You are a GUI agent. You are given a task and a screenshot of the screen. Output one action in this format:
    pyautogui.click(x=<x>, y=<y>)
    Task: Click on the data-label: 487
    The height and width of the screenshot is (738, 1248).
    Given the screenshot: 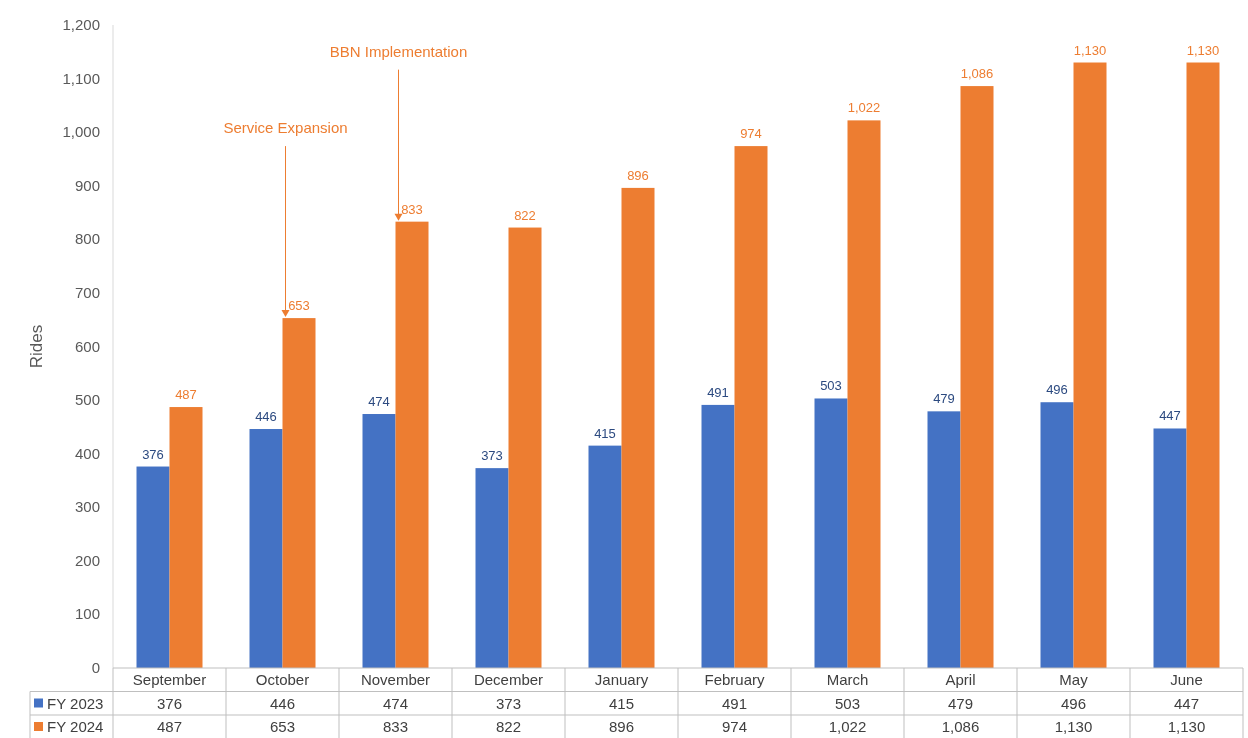 What is the action you would take?
    pyautogui.click(x=169, y=726)
    